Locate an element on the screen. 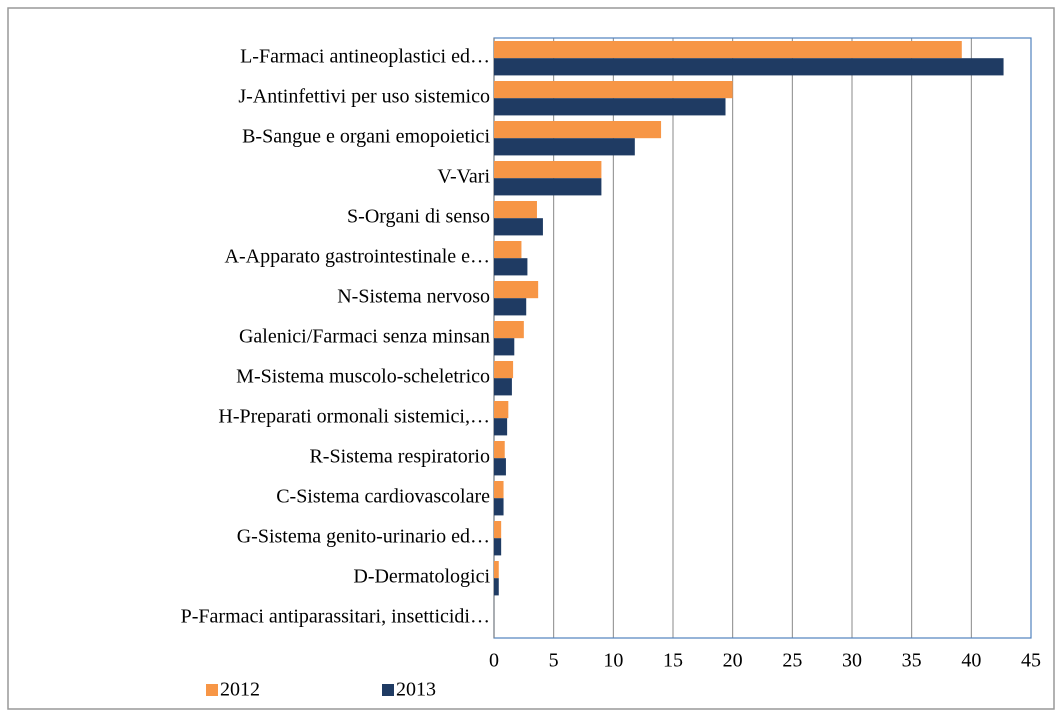  y-tick-label: B-Sangue e organi emopoietici is located at coordinates (366, 137).